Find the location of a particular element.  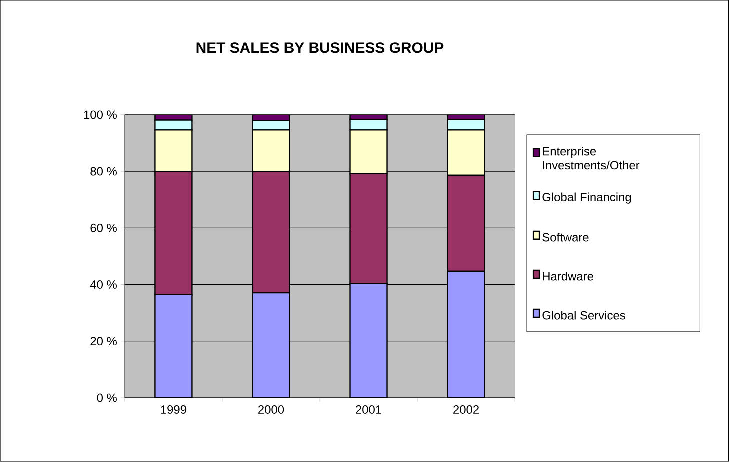

y-tick-label: 20 % is located at coordinates (103, 341).